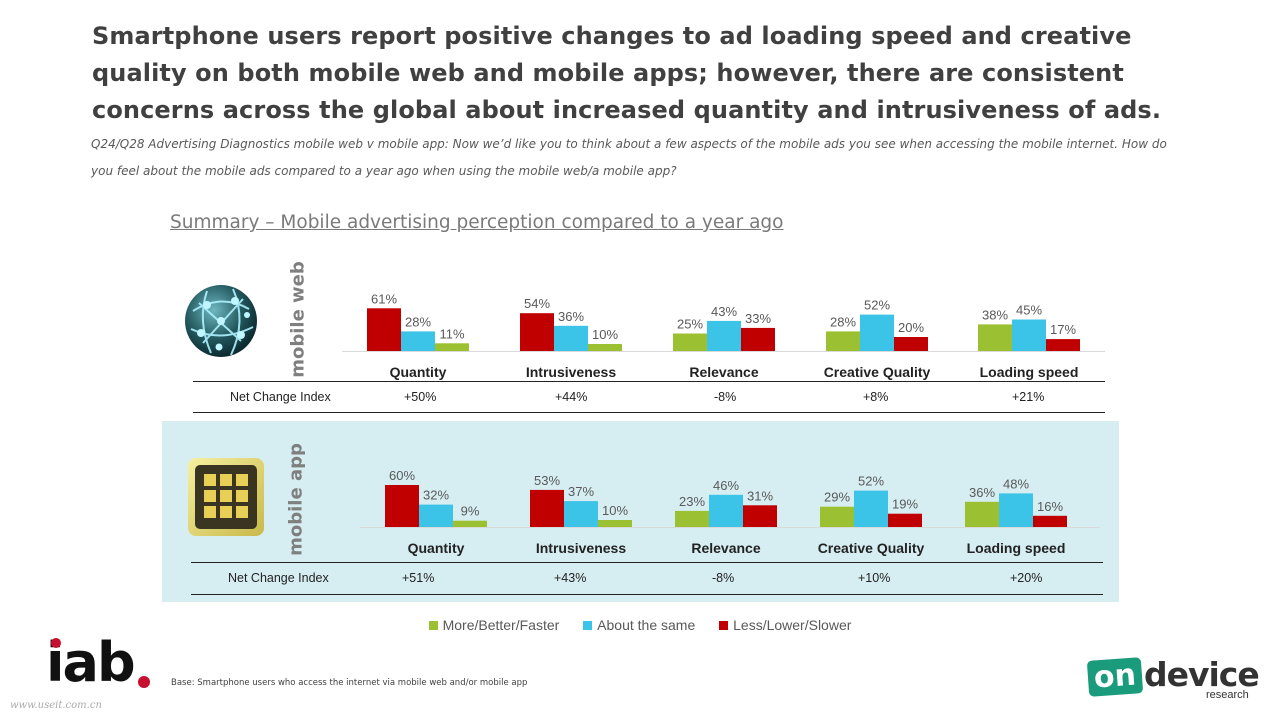  Describe the element at coordinates (649, 381) in the screenshot. I see `web-rule-top` at that location.